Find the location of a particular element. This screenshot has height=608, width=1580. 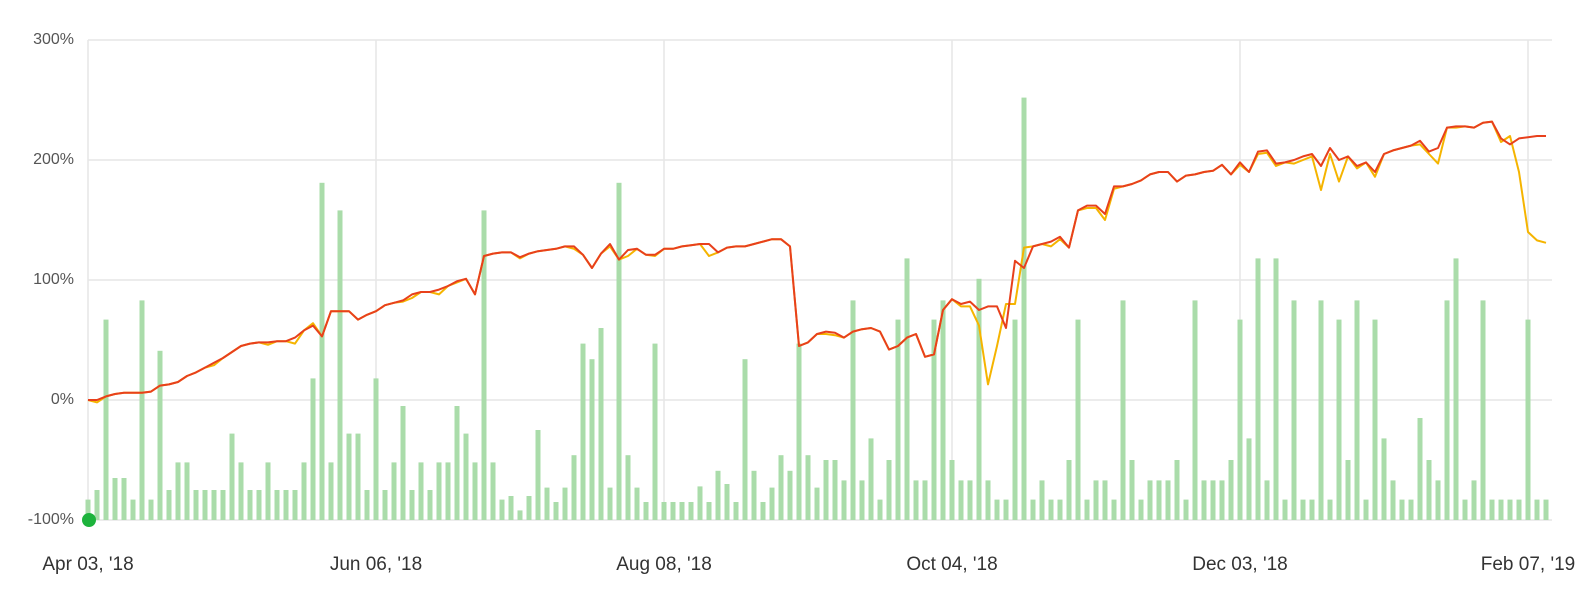

x-tick-label: Feb 07, '19 is located at coordinates (1528, 564).